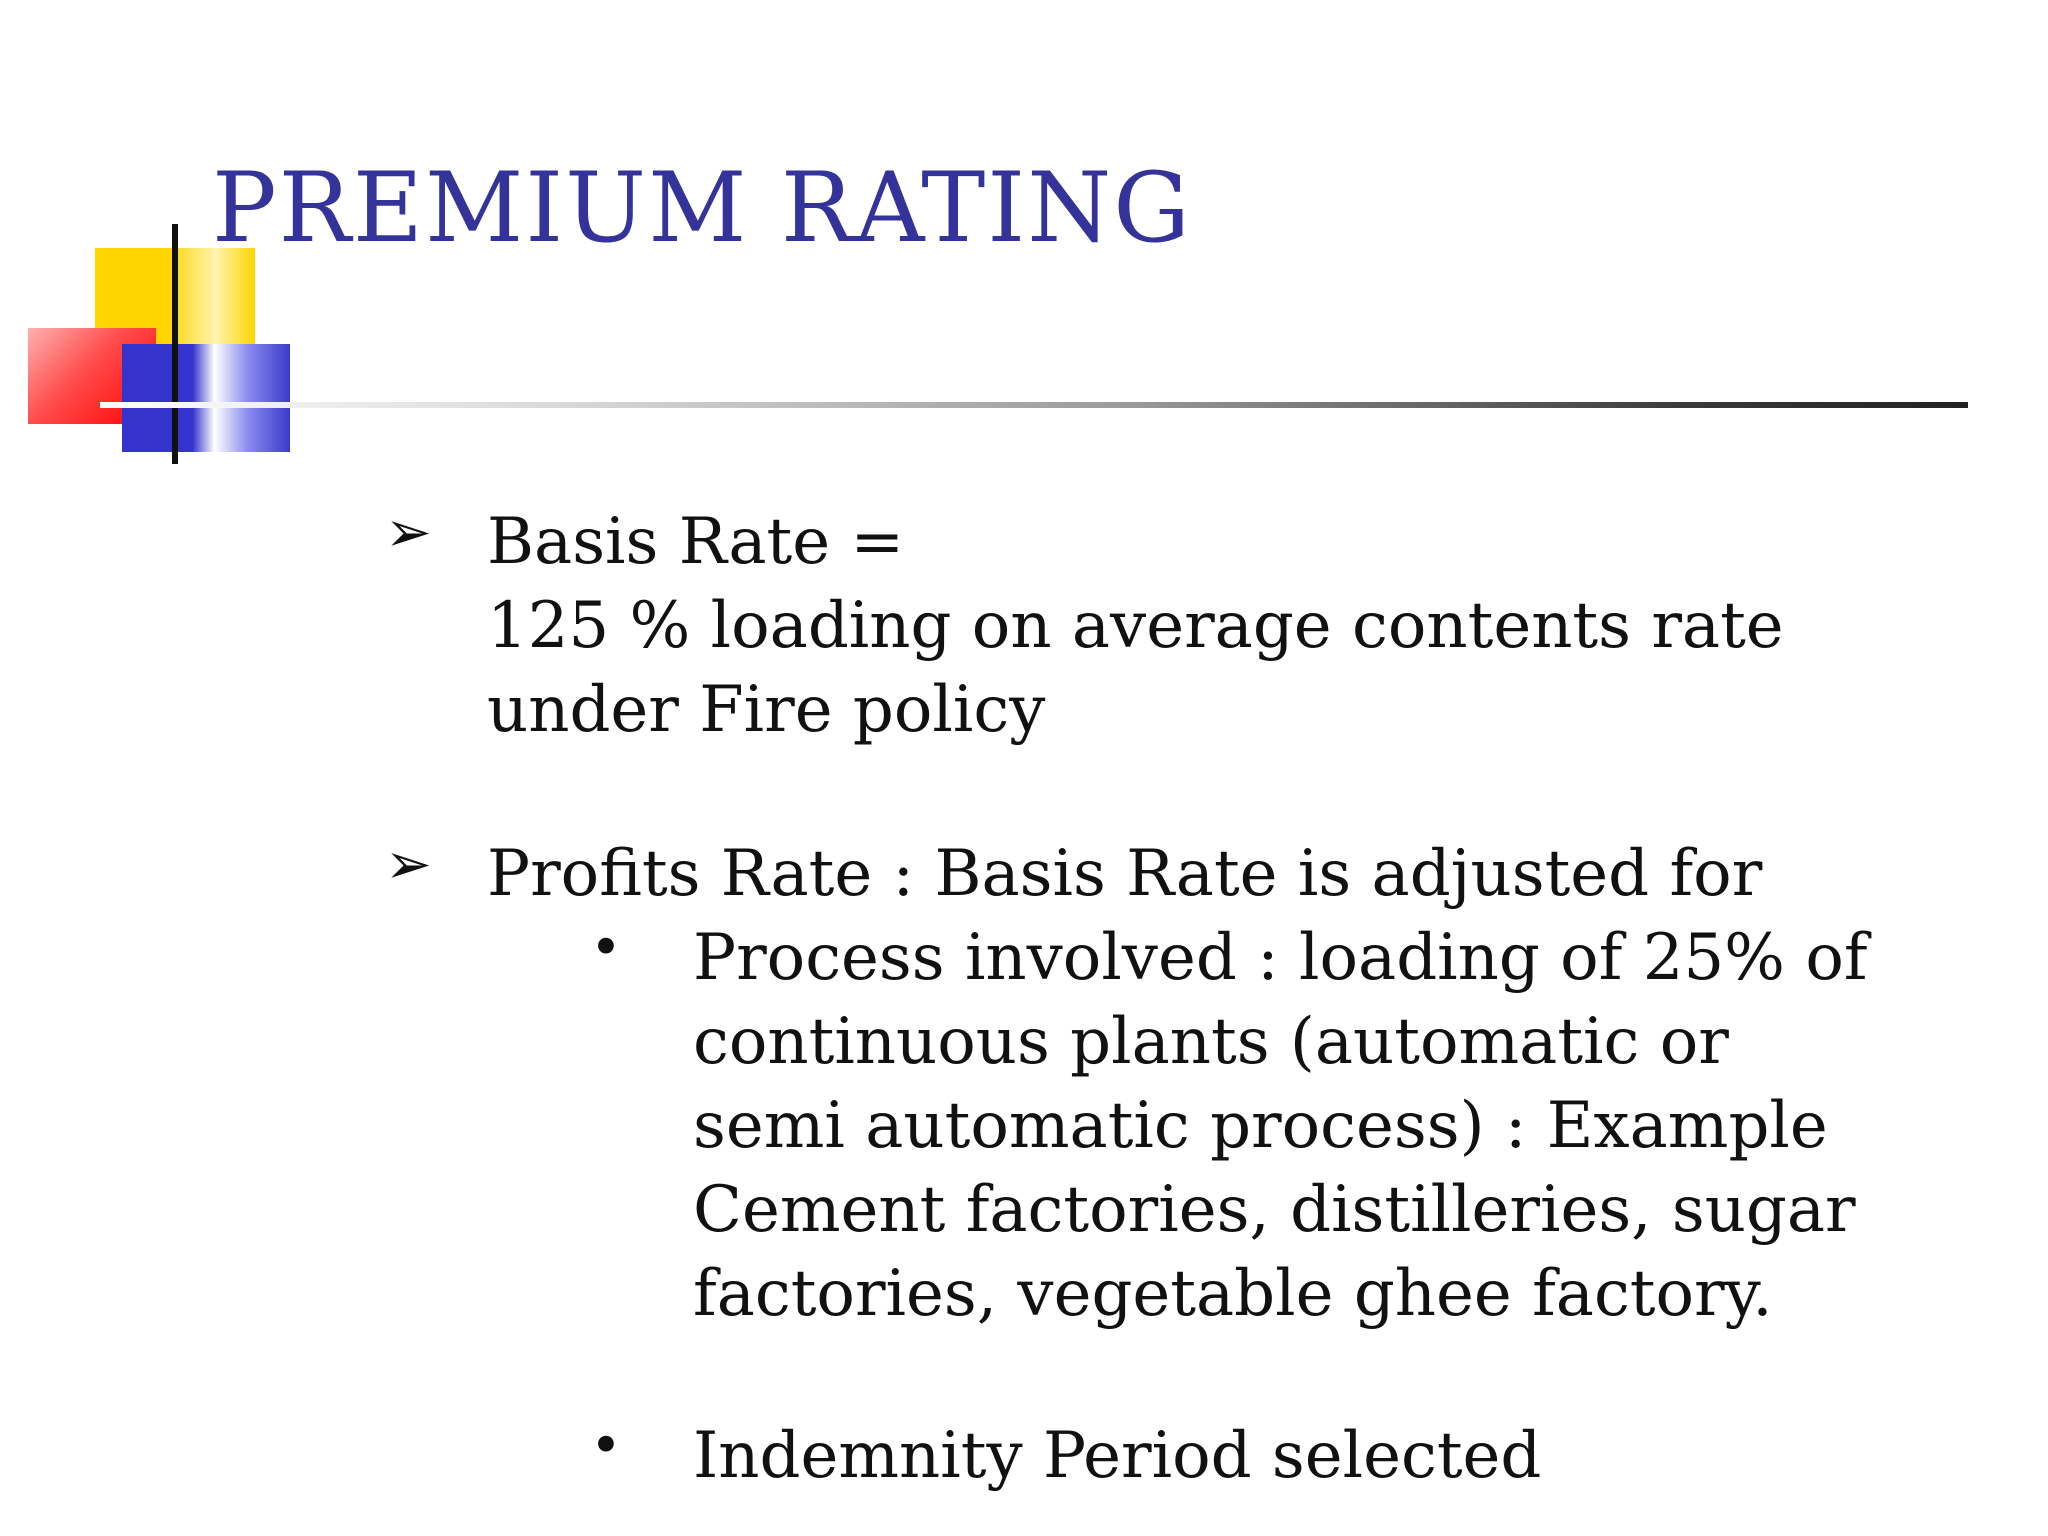  Describe the element at coordinates (1135, 626) in the screenshot. I see `bullet-1-line-2: 125 % loading on average contents rate` at that location.